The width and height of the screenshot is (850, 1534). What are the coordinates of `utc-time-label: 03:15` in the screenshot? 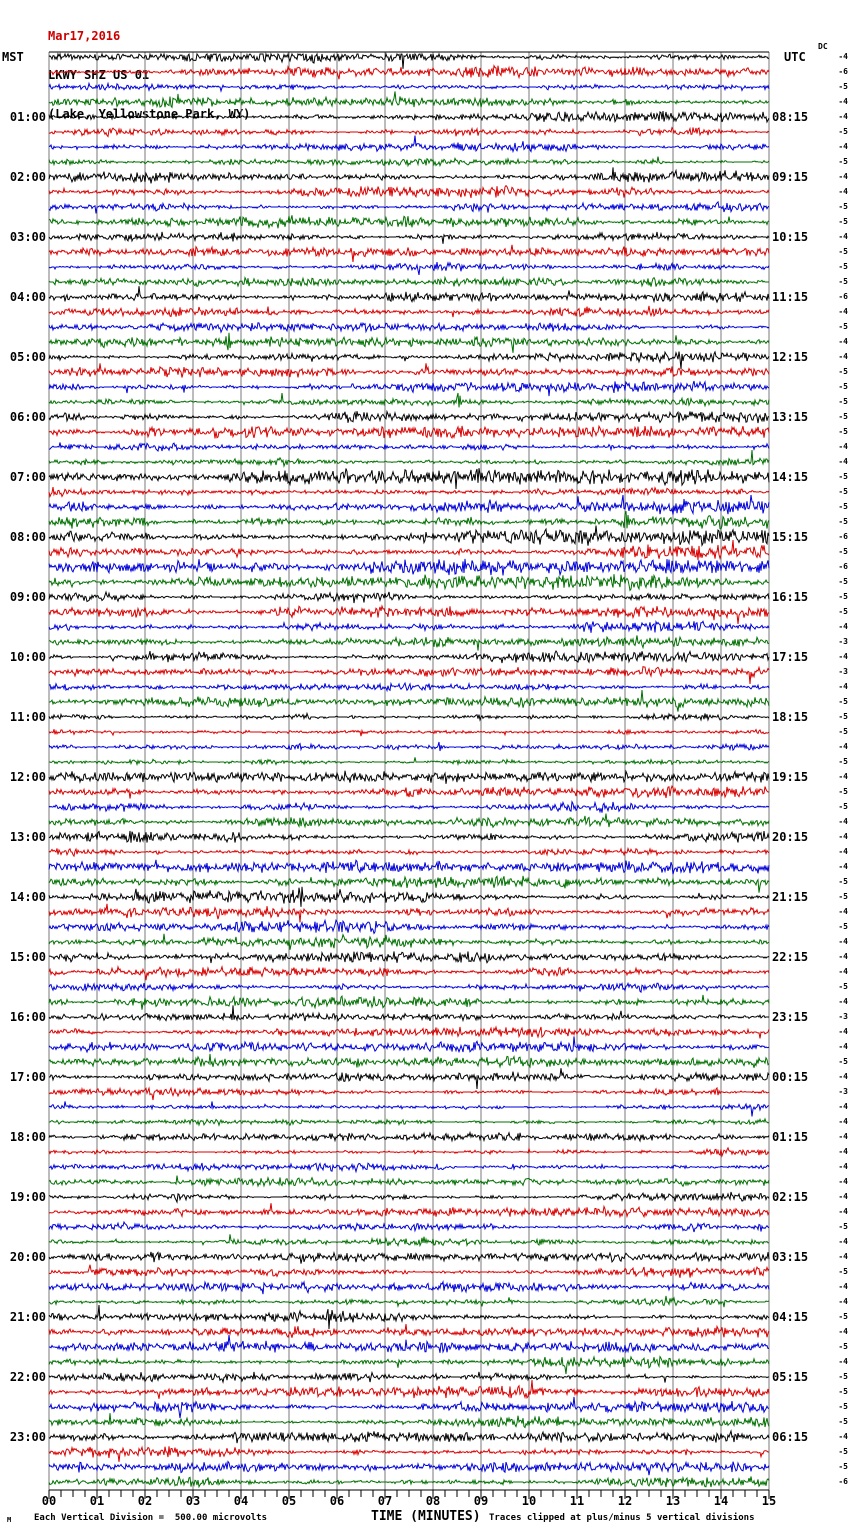 It's located at (790, 1257).